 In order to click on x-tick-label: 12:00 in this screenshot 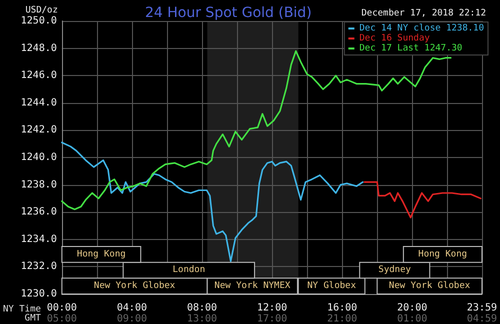, I will do `click(272, 308)`.